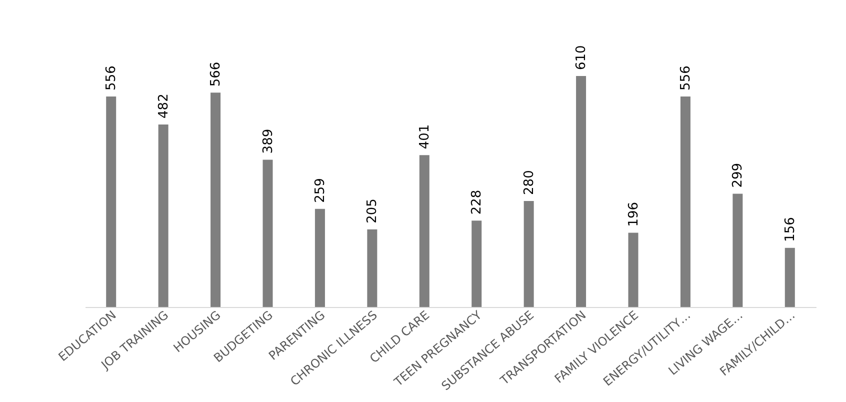 The width and height of the screenshot is (846, 402). Describe the element at coordinates (790, 229) in the screenshot. I see `data-label: 156` at that location.